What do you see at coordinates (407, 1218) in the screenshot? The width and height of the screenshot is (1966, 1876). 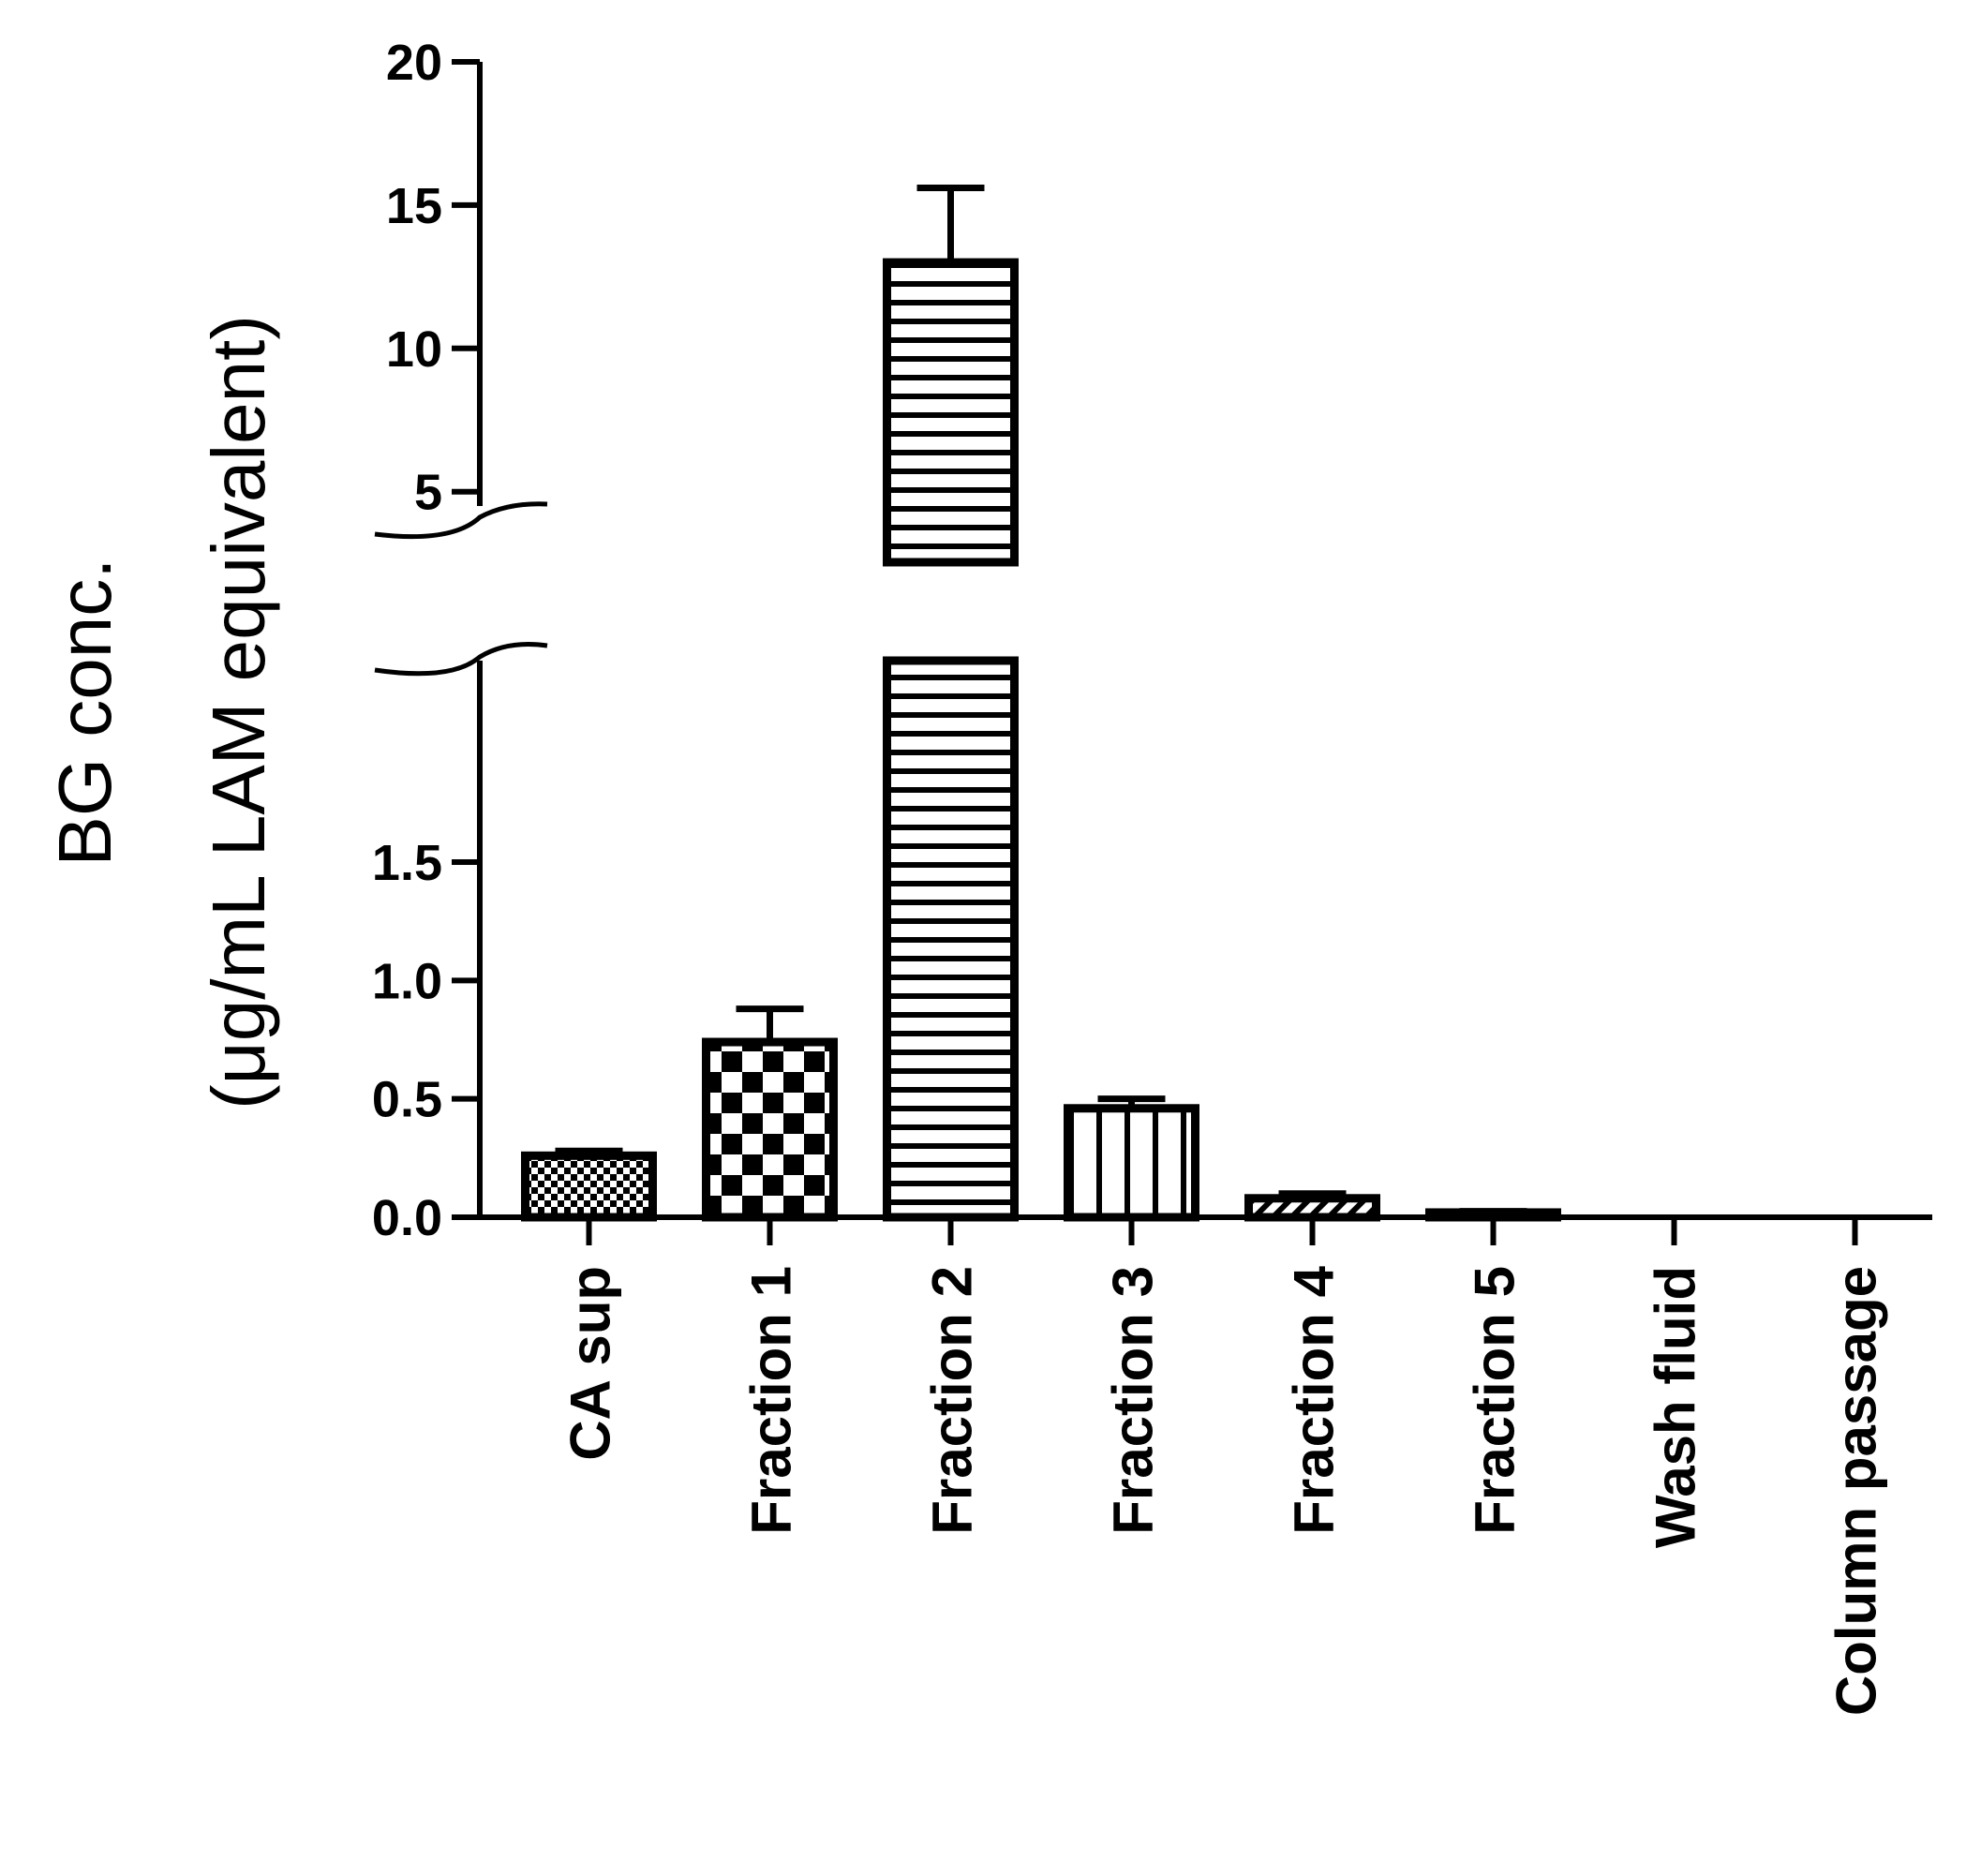 I see `y-tick-label: 0.0` at bounding box center [407, 1218].